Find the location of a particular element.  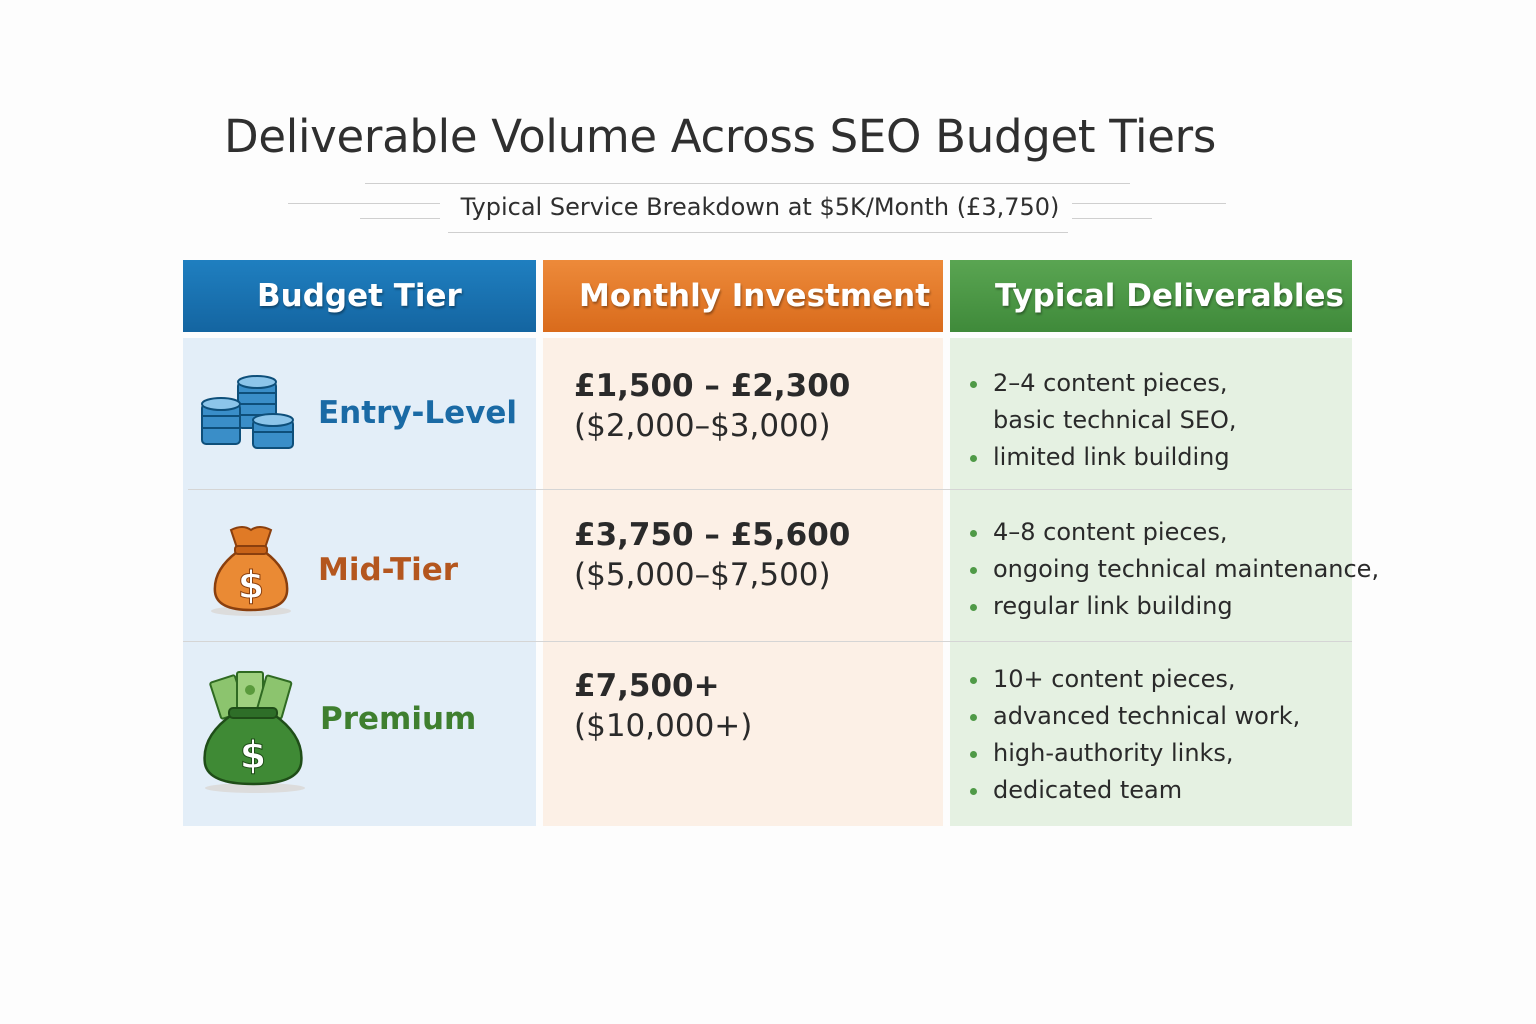

title-divider is located at coordinates (747, 183).